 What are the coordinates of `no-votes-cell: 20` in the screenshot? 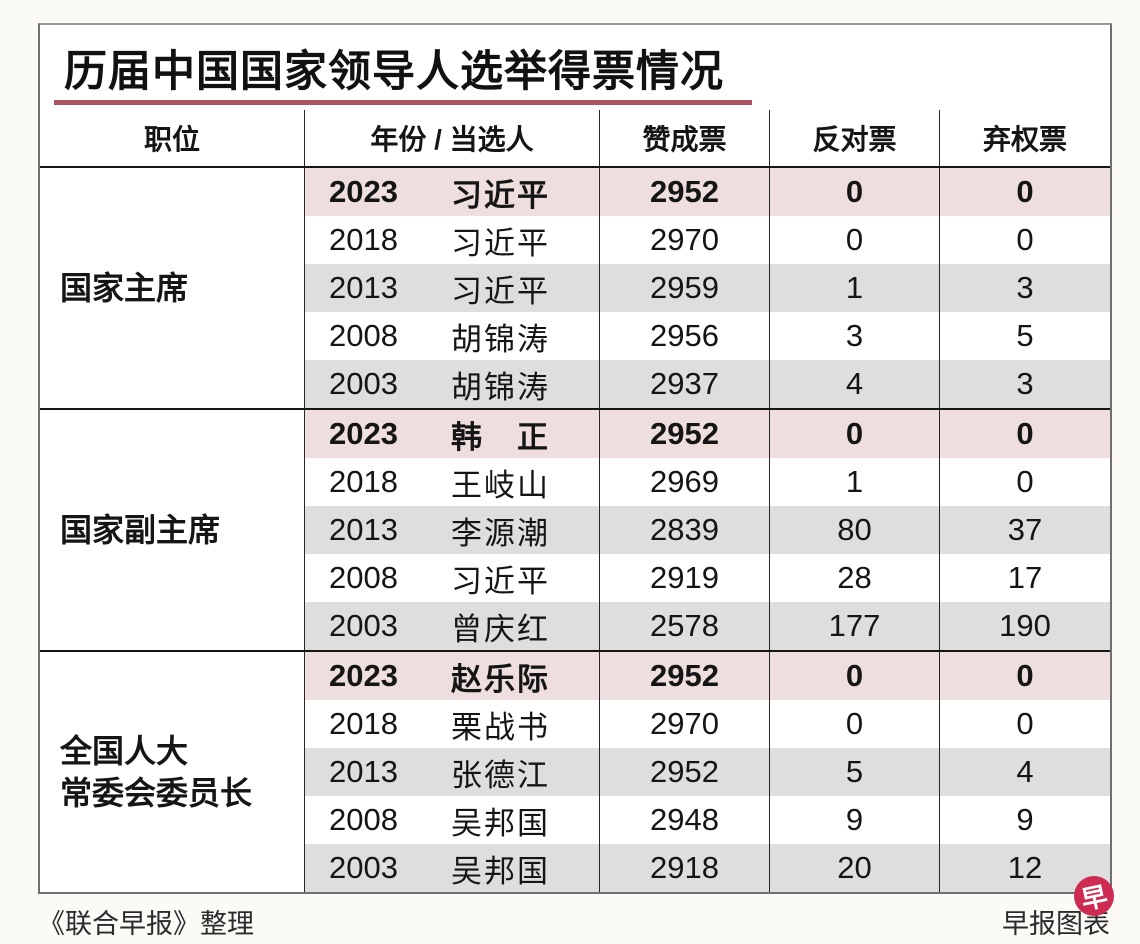 It's located at (855, 868).